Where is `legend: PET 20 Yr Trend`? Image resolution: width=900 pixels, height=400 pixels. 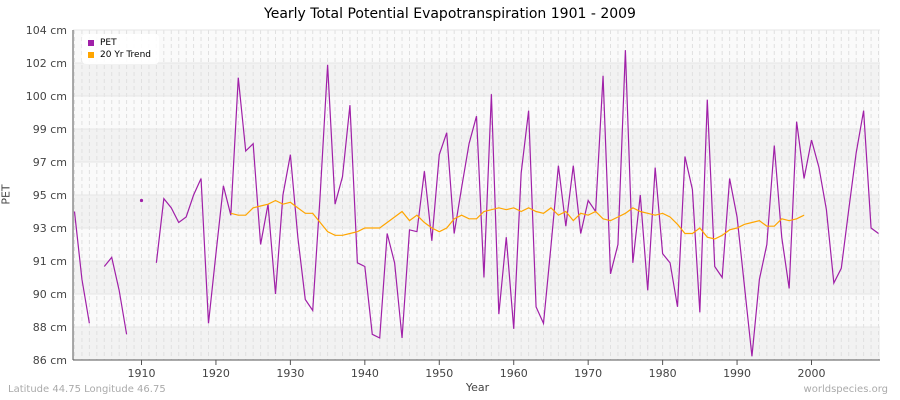 legend: PET 20 Yr Trend is located at coordinates (121, 49).